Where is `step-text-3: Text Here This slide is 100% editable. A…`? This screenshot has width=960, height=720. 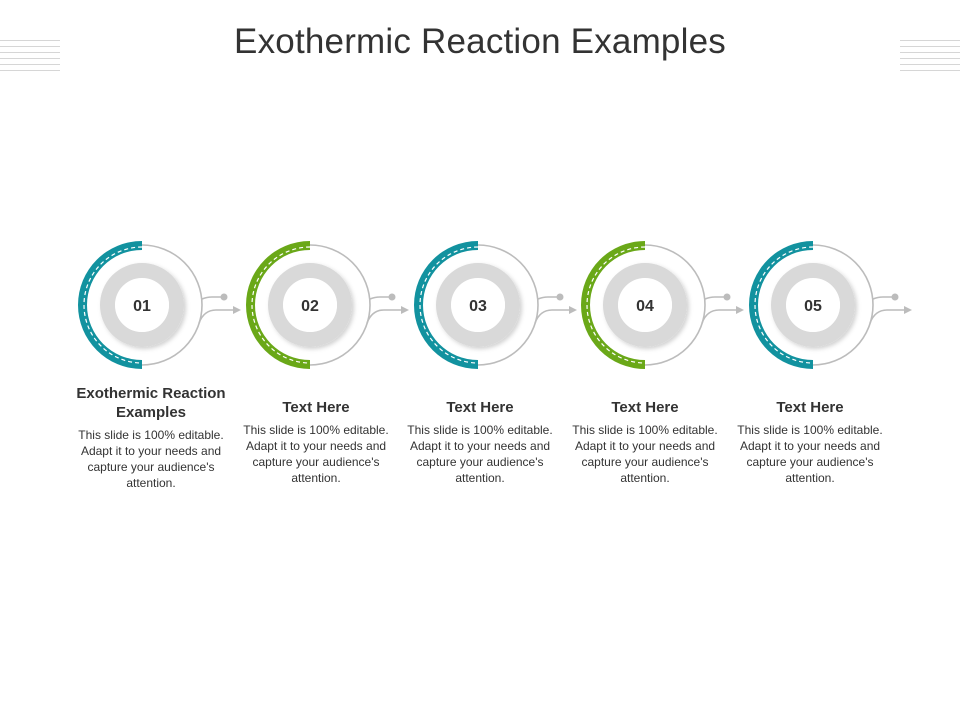 step-text-3: Text Here This slide is 100% editable. A… is located at coordinates (480, 442).